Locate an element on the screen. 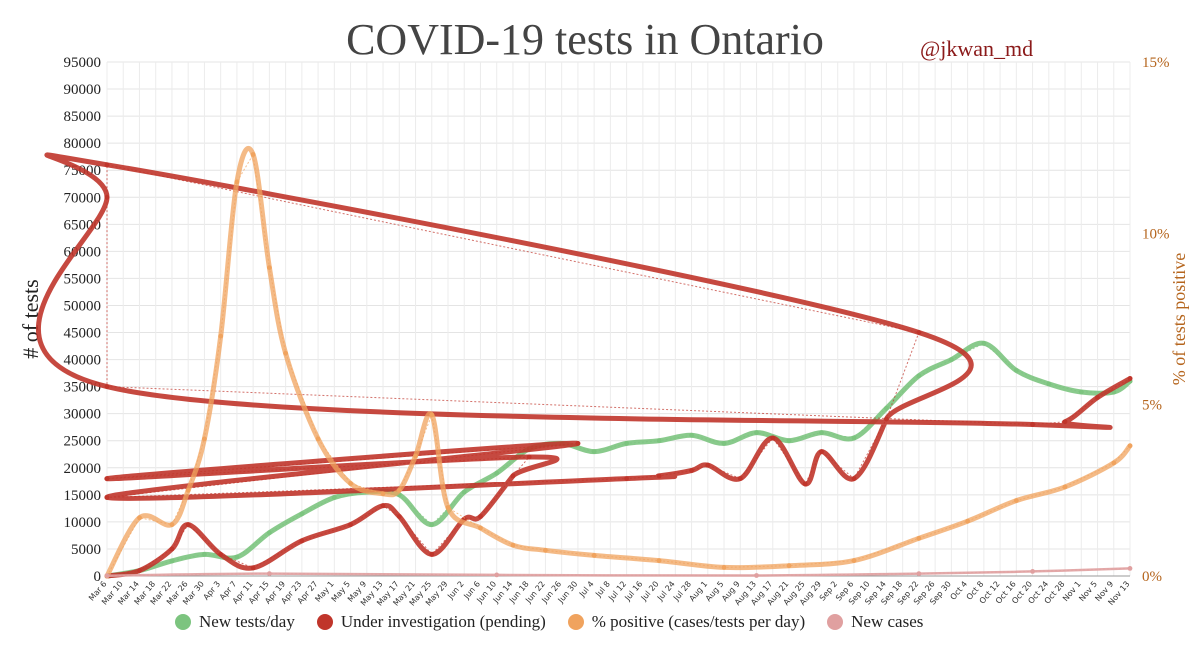 The width and height of the screenshot is (1200, 660). y-tick-label: 0 is located at coordinates (98, 577).